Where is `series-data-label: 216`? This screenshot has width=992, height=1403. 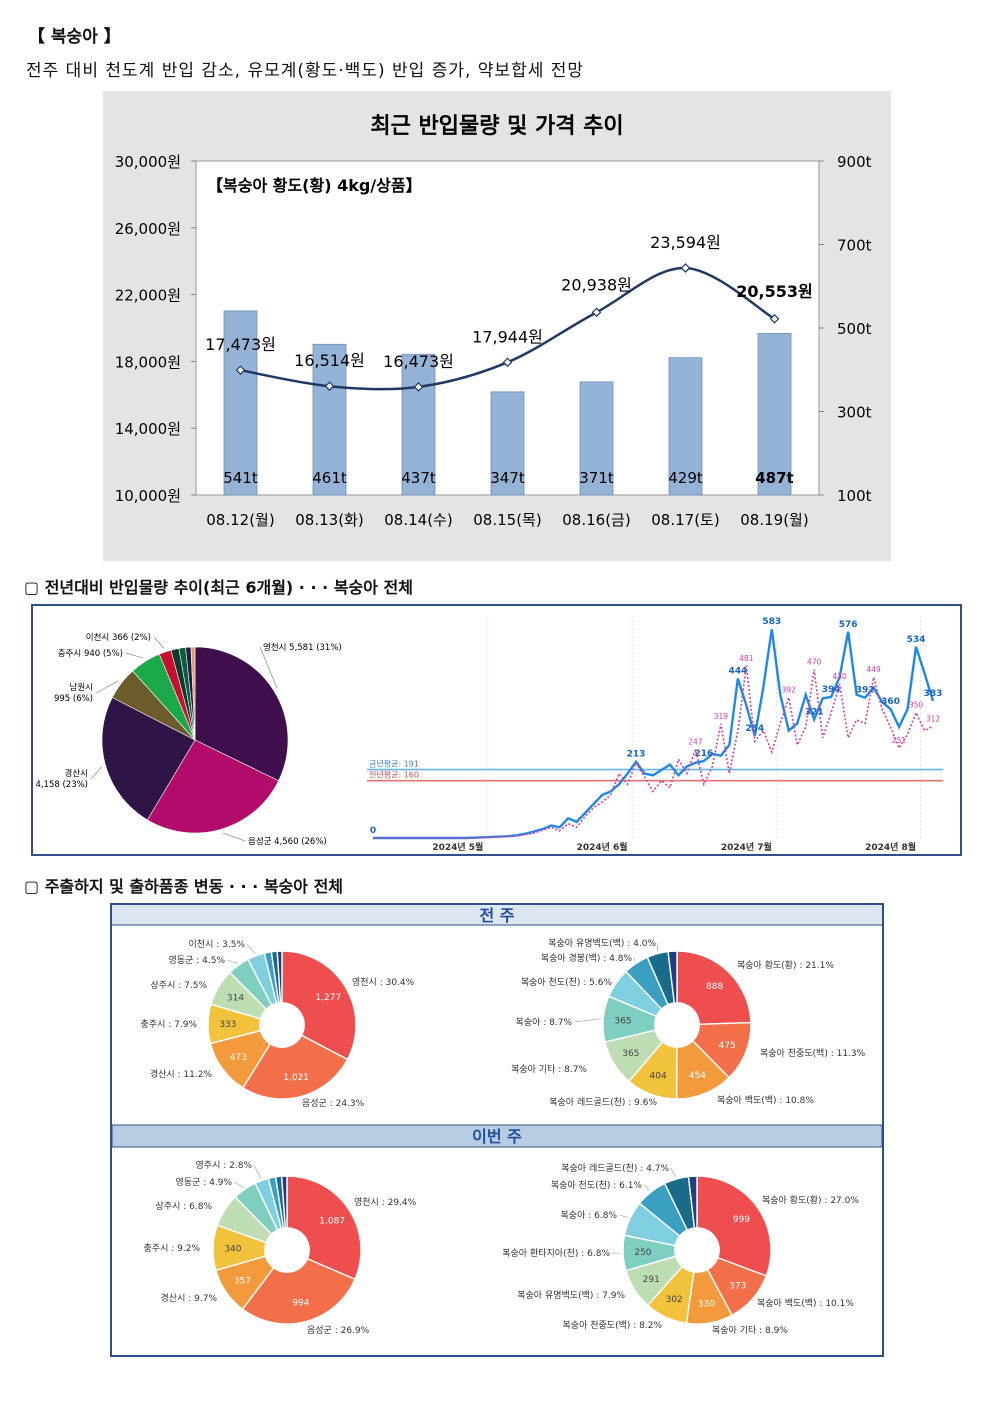 series-data-label: 216 is located at coordinates (704, 754).